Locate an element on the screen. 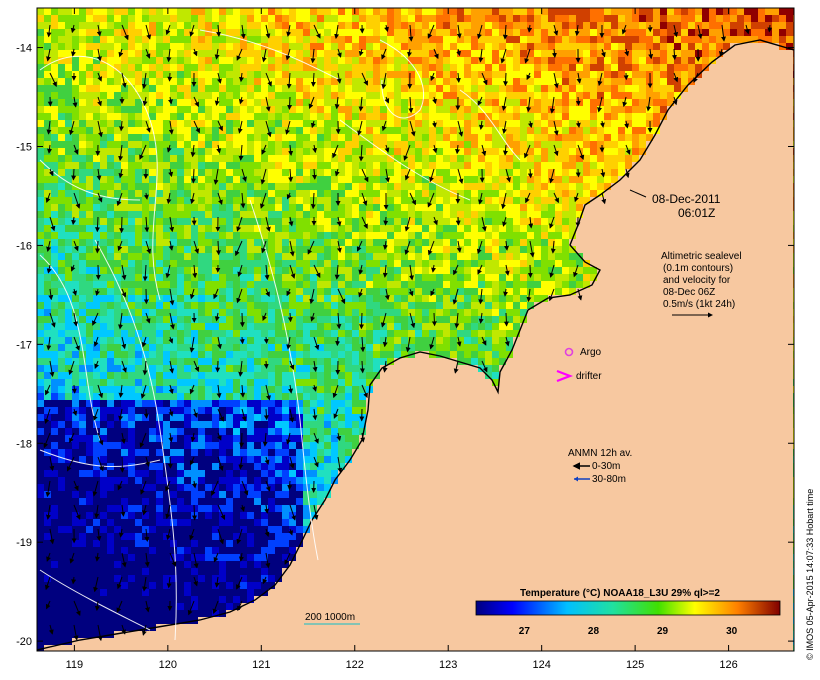 The image size is (820, 680). anmn-shallow-label: 0-30m is located at coordinates (606, 466).